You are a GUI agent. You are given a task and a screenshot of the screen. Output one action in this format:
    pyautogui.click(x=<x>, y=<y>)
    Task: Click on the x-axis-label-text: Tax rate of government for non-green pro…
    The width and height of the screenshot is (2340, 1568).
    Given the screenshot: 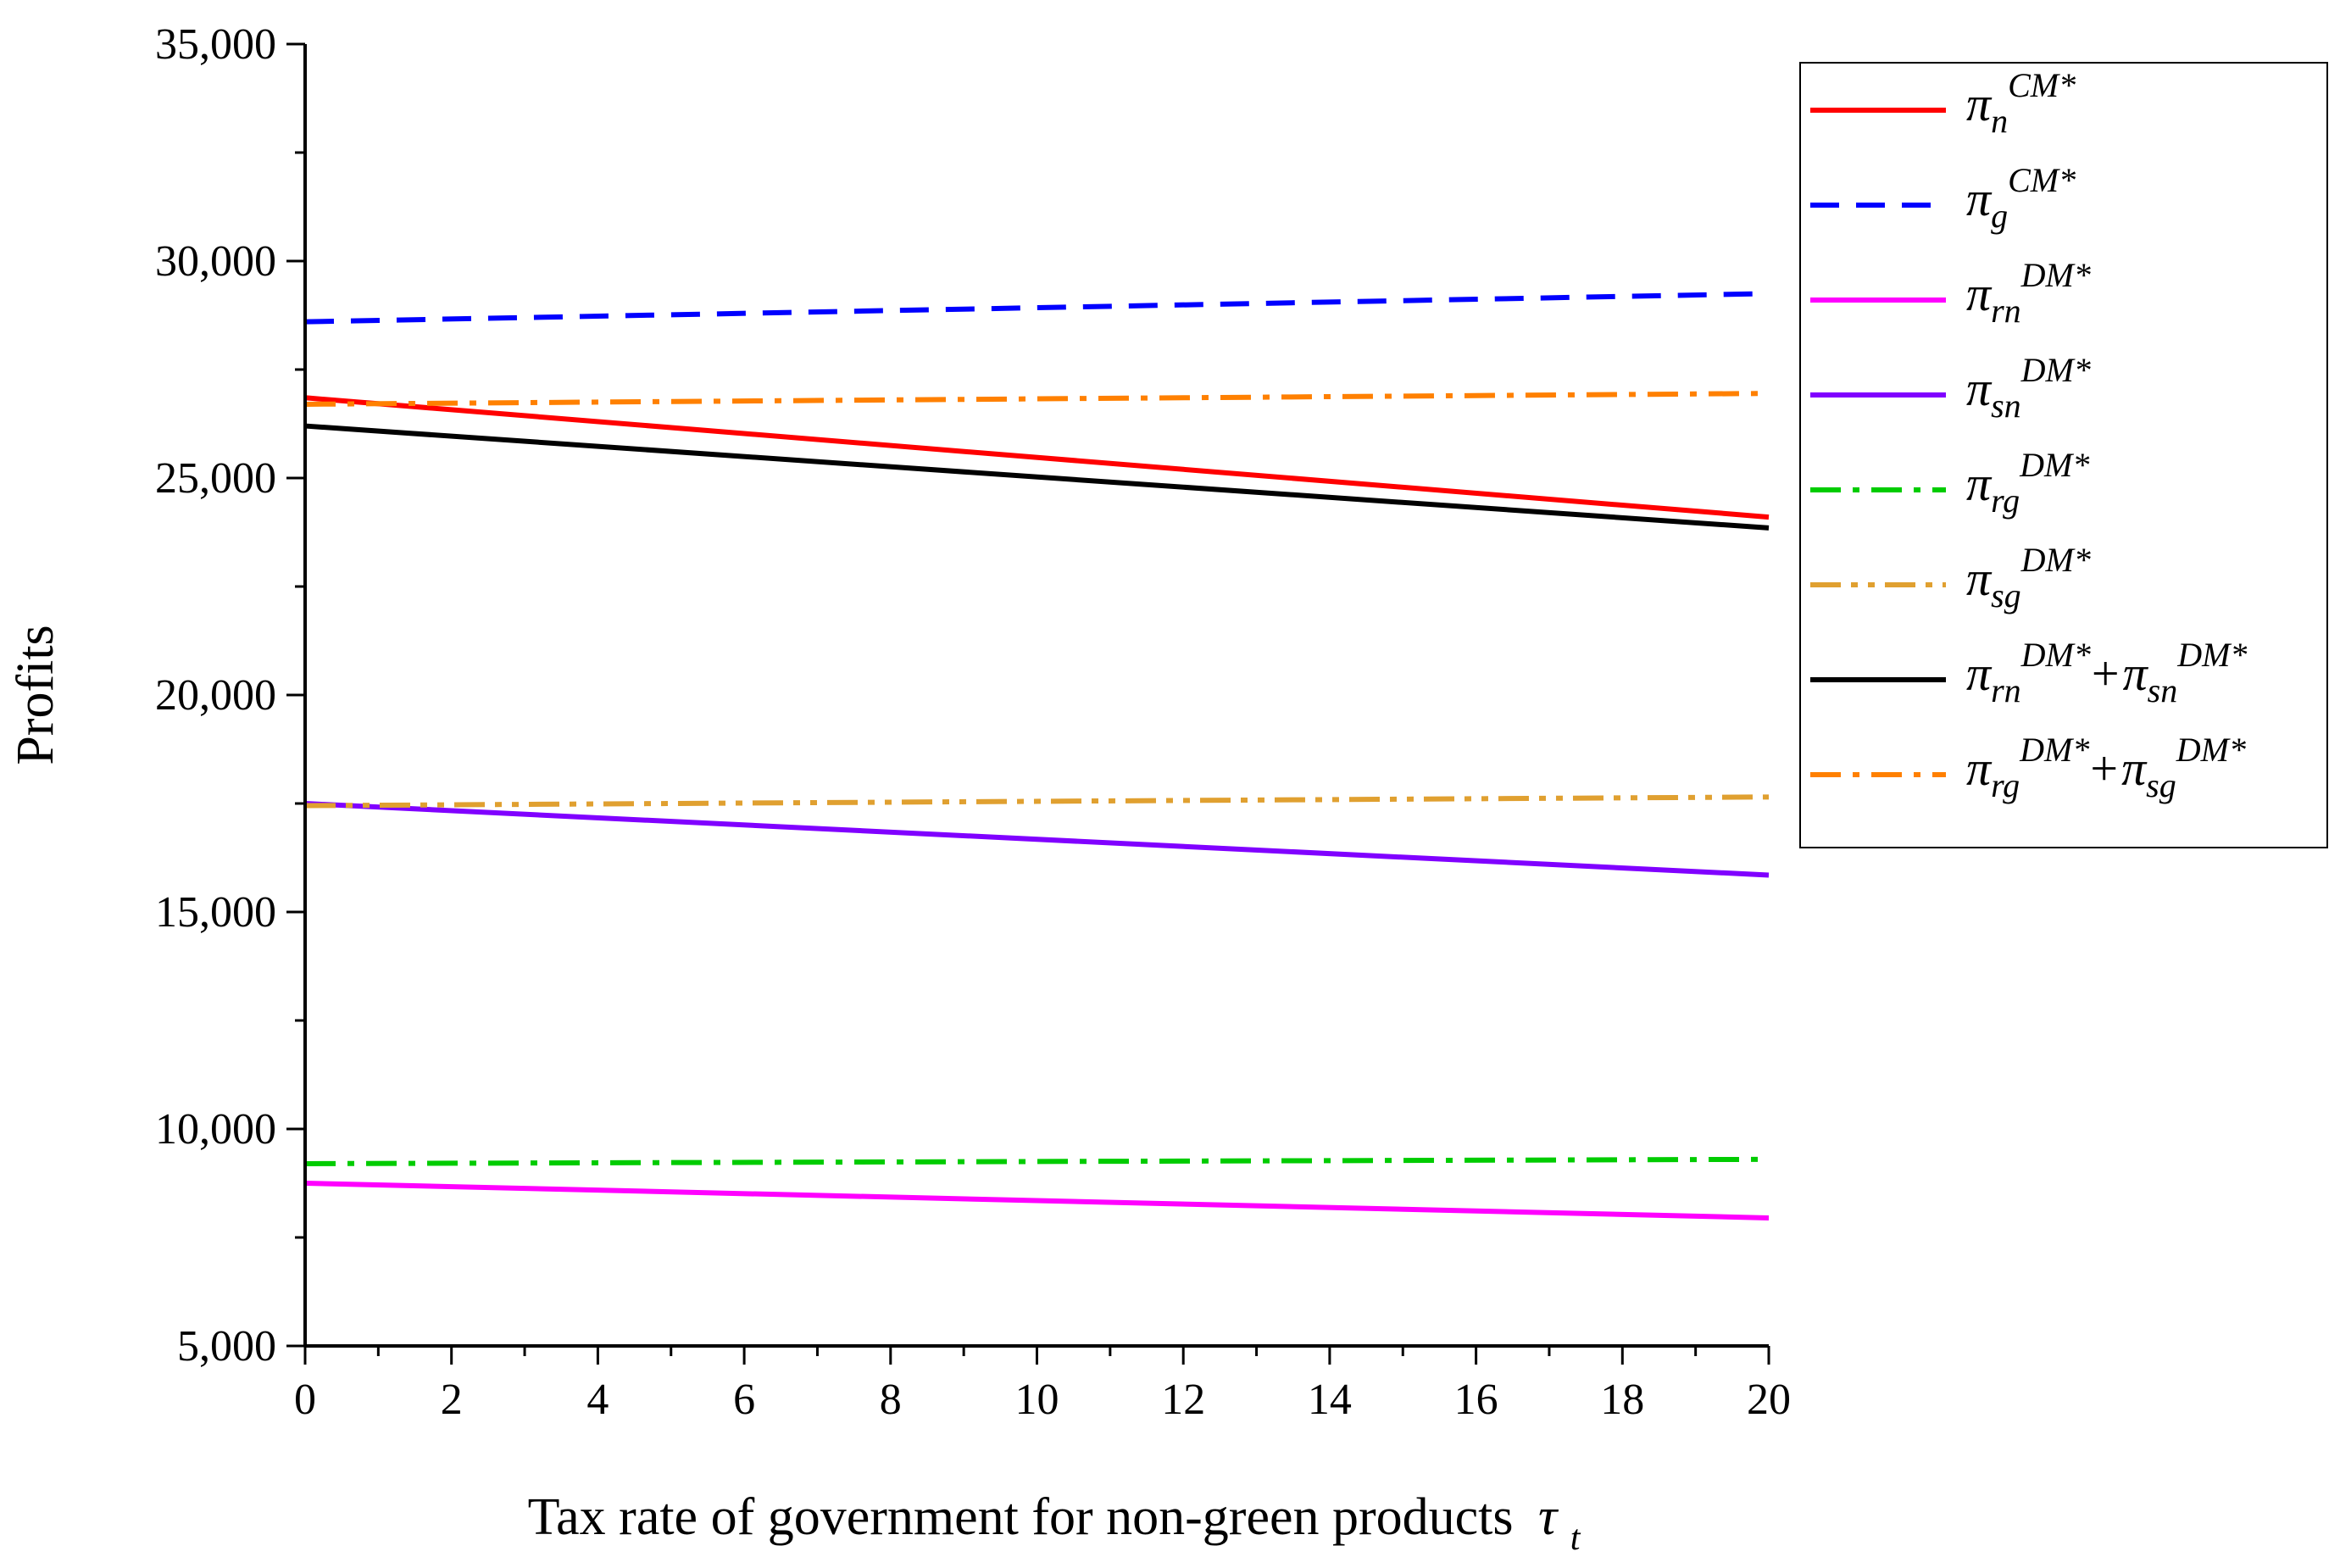 What is the action you would take?
    pyautogui.click(x=1021, y=1517)
    